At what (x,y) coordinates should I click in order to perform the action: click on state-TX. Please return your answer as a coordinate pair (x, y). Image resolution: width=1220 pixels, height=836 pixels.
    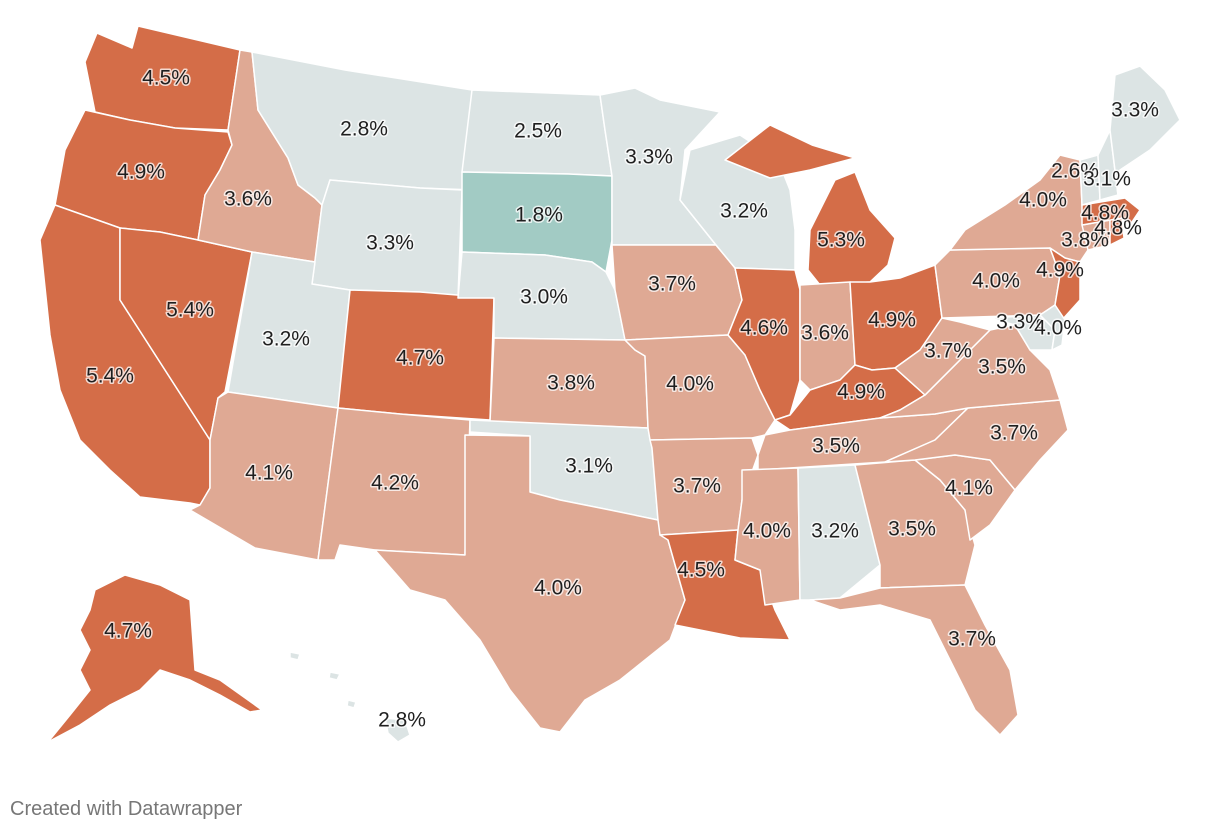
    Looking at the image, I should click on (530, 583).